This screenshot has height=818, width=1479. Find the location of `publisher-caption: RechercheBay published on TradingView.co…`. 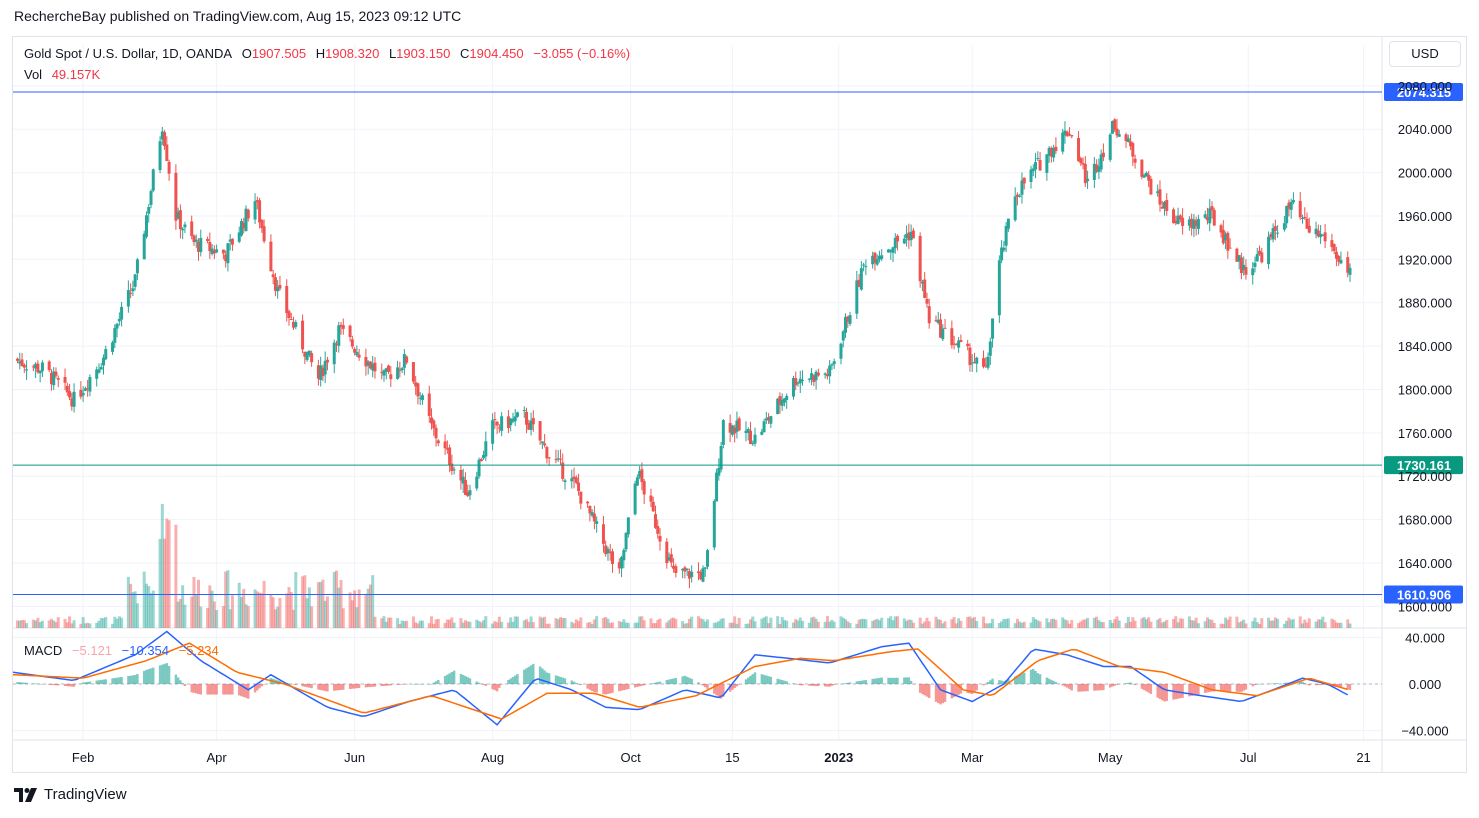

publisher-caption: RechercheBay published on TradingView.co… is located at coordinates (238, 16).